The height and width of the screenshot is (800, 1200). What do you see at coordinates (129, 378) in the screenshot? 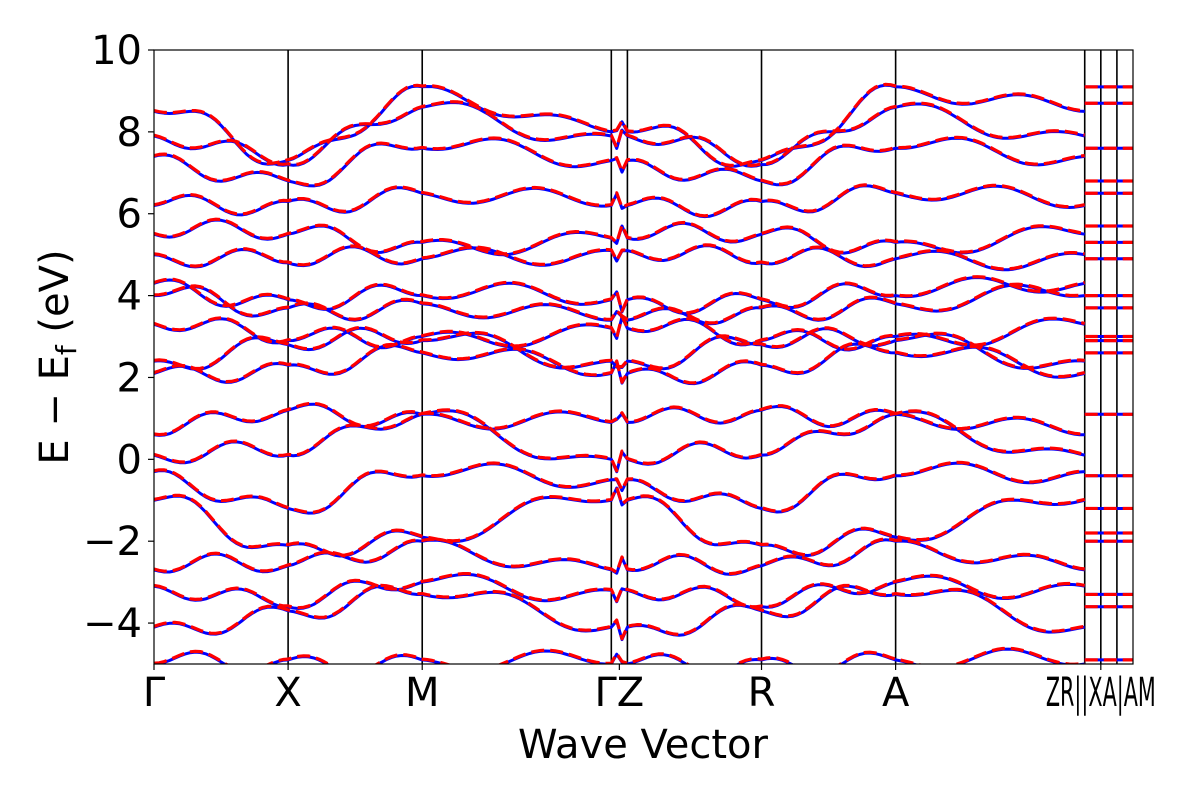
I see `y-tick-label: 2` at bounding box center [129, 378].